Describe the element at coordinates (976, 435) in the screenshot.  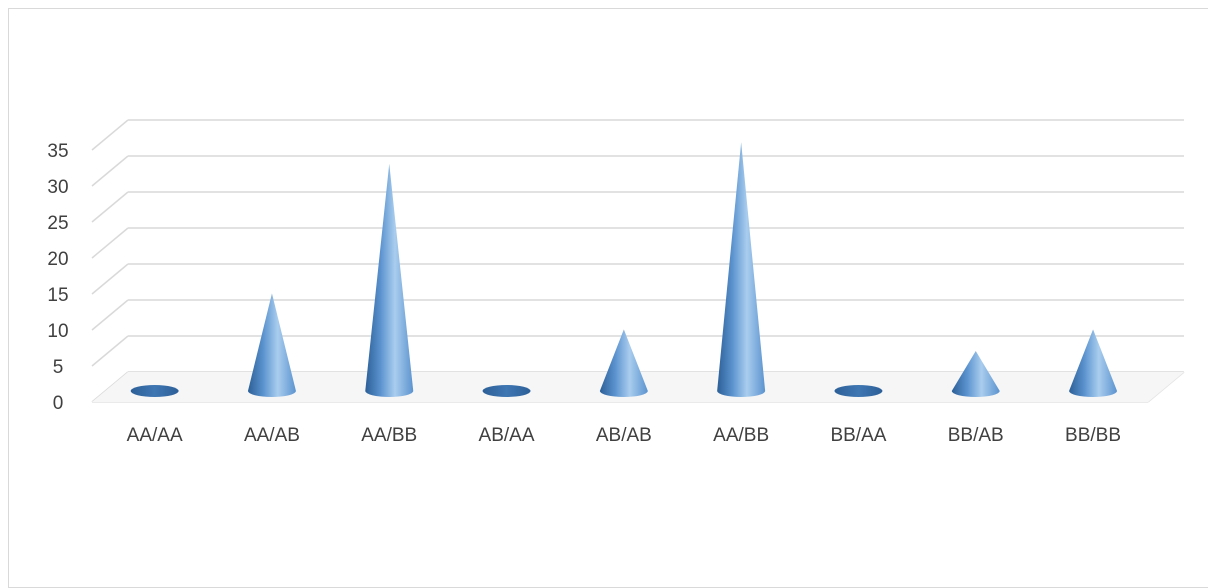
I see `x-tick-label: BB/AB` at that location.